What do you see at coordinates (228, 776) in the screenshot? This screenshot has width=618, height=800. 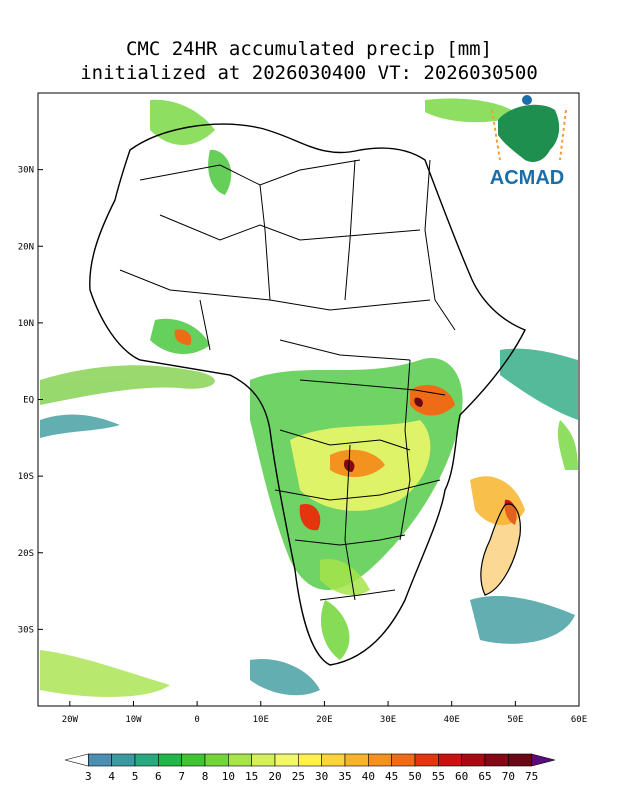 I see `colorbar-label: 10` at bounding box center [228, 776].